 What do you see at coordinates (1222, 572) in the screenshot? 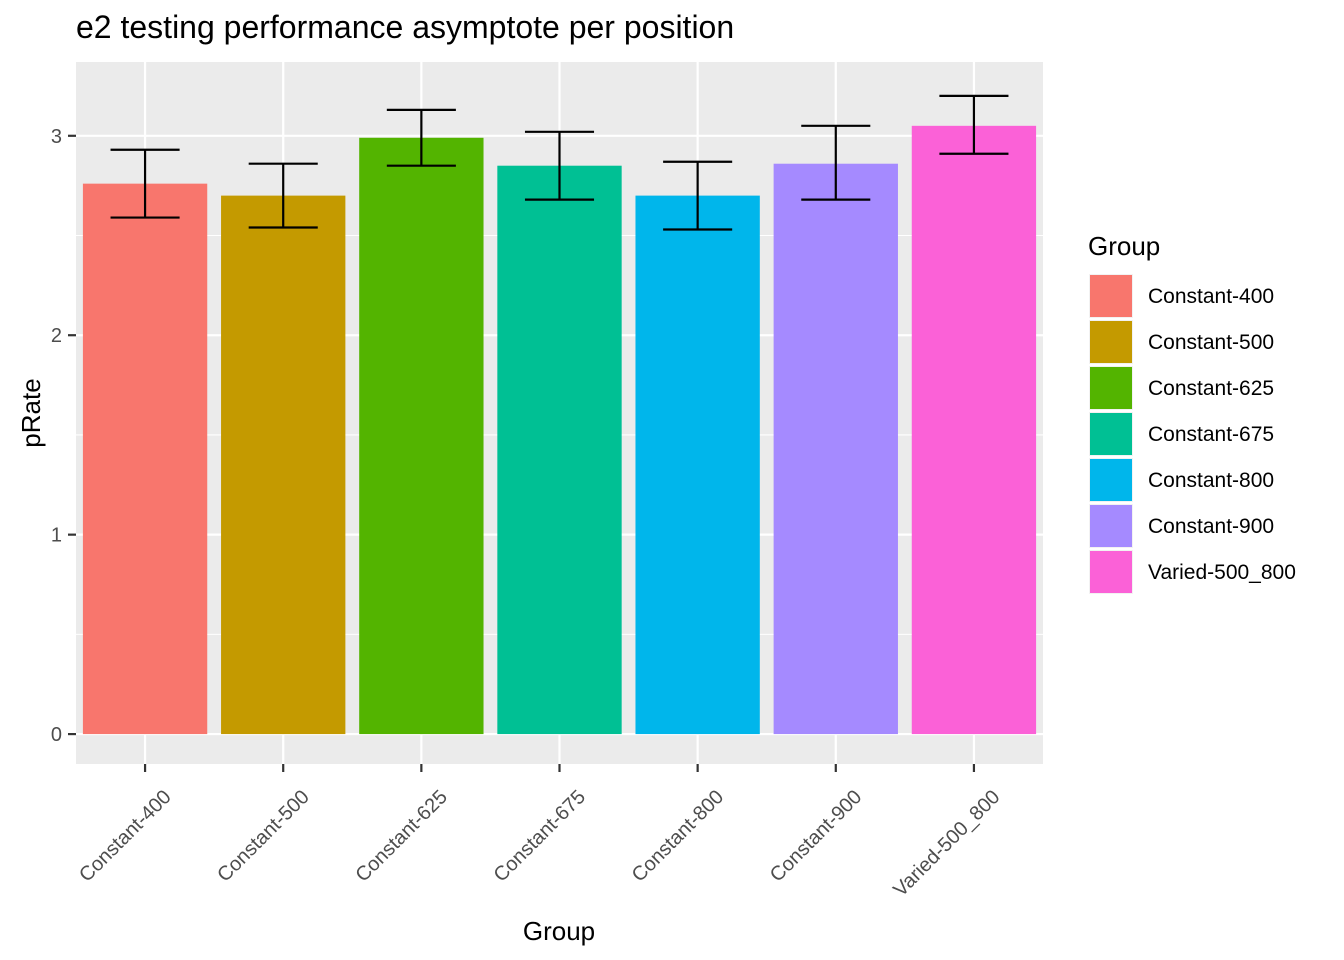
I see `legend-label: Varied-500_800` at bounding box center [1222, 572].